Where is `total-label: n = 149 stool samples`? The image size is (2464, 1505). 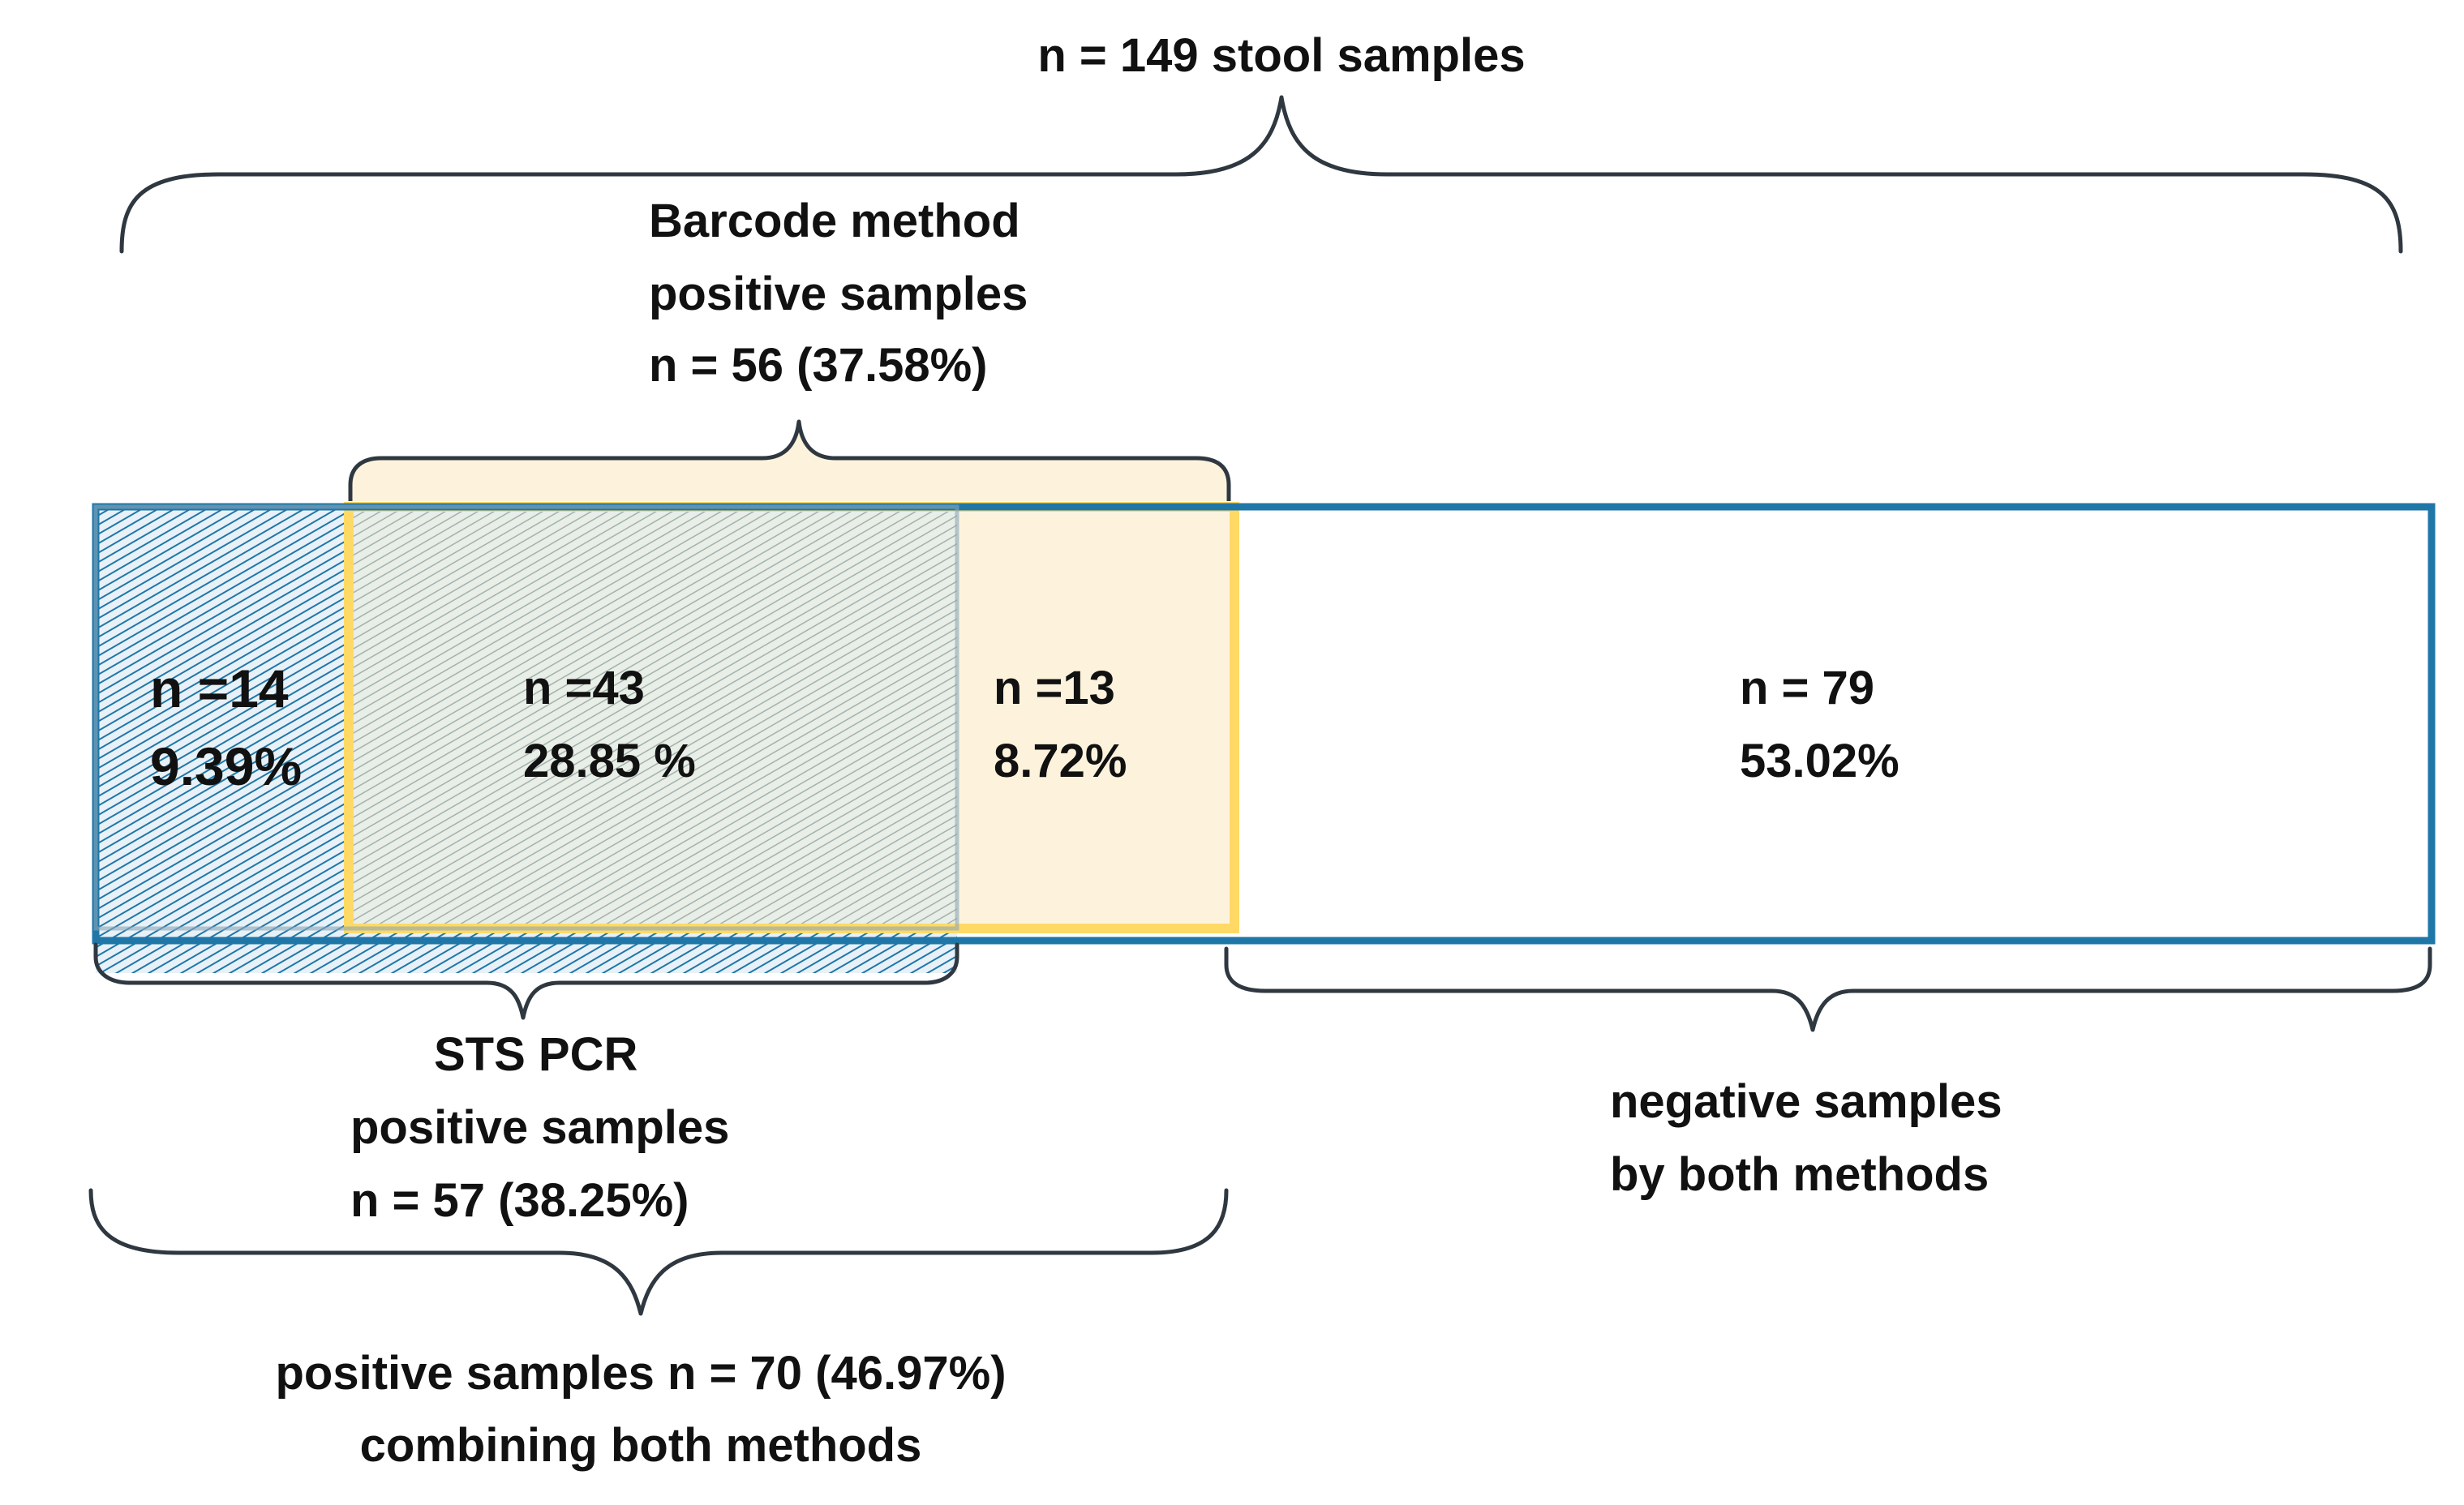 total-label: n = 149 stool samples is located at coordinates (1281, 55).